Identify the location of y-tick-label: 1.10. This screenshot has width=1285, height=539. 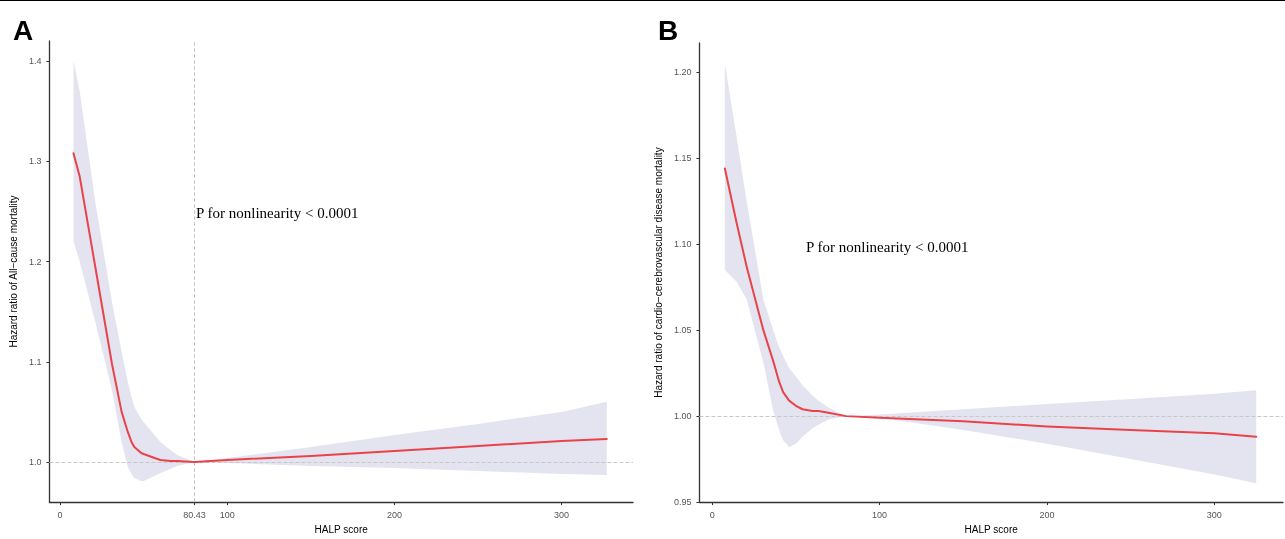
(682, 244).